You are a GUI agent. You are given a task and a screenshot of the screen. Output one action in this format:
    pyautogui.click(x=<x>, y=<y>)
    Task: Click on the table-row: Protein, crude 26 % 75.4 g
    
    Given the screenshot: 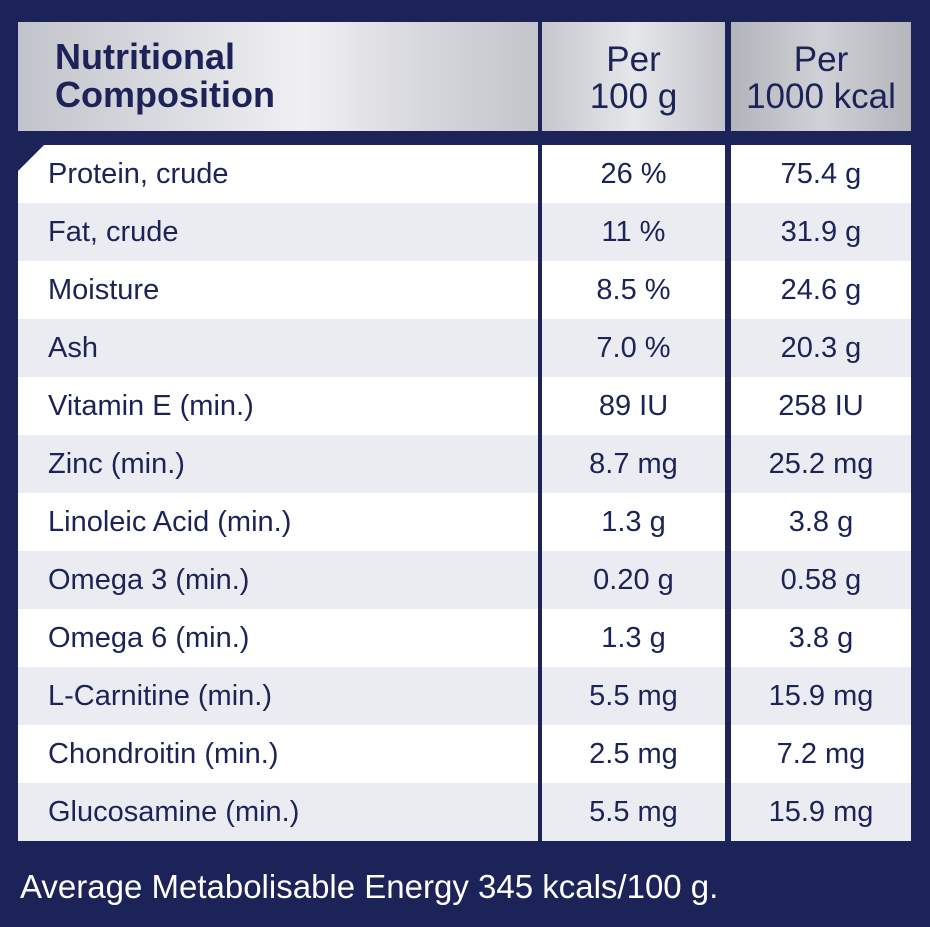 What is the action you would take?
    pyautogui.click(x=464, y=174)
    